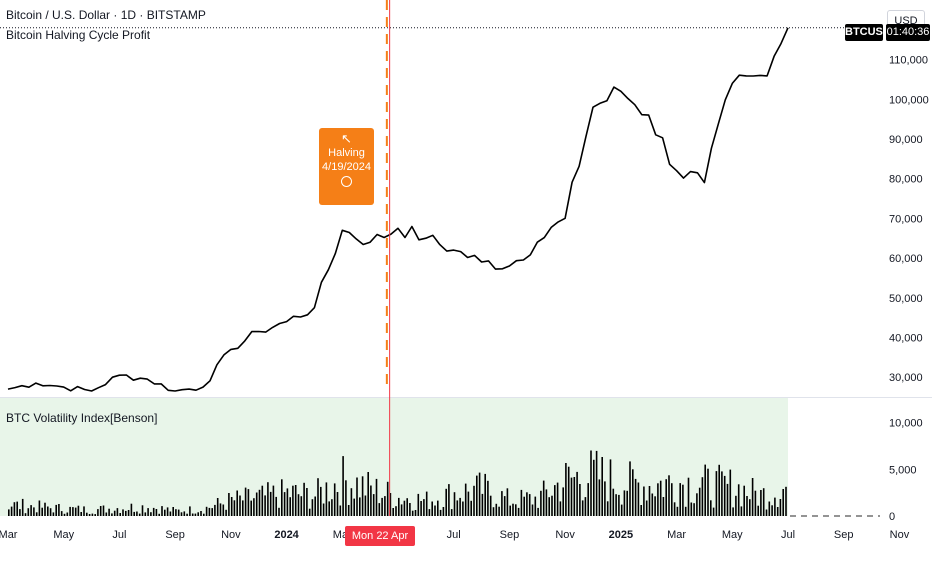 The width and height of the screenshot is (932, 566). I want to click on volatility-indicator-title: BTC Volatility Index[Benson], so click(82, 418).